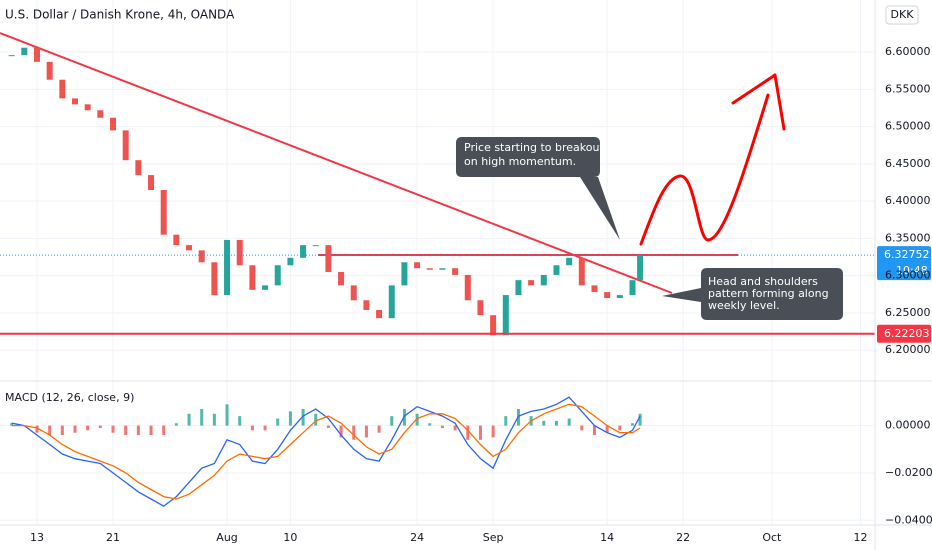 This screenshot has width=932, height=550. I want to click on currency-button, so click(902, 15).